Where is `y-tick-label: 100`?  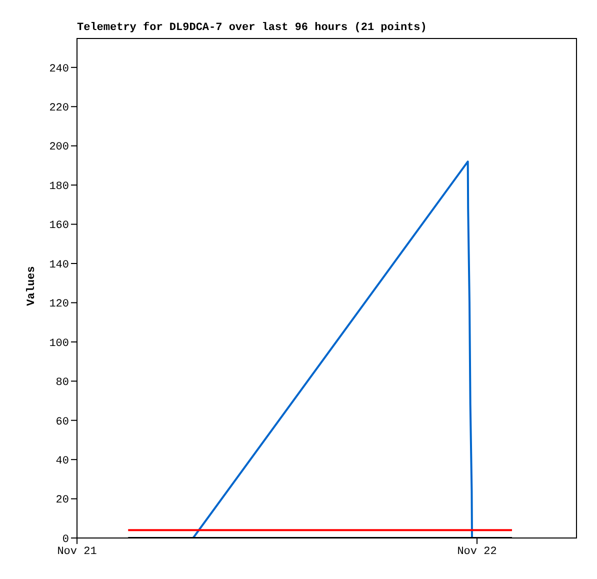 y-tick-label: 100 is located at coordinates (59, 344).